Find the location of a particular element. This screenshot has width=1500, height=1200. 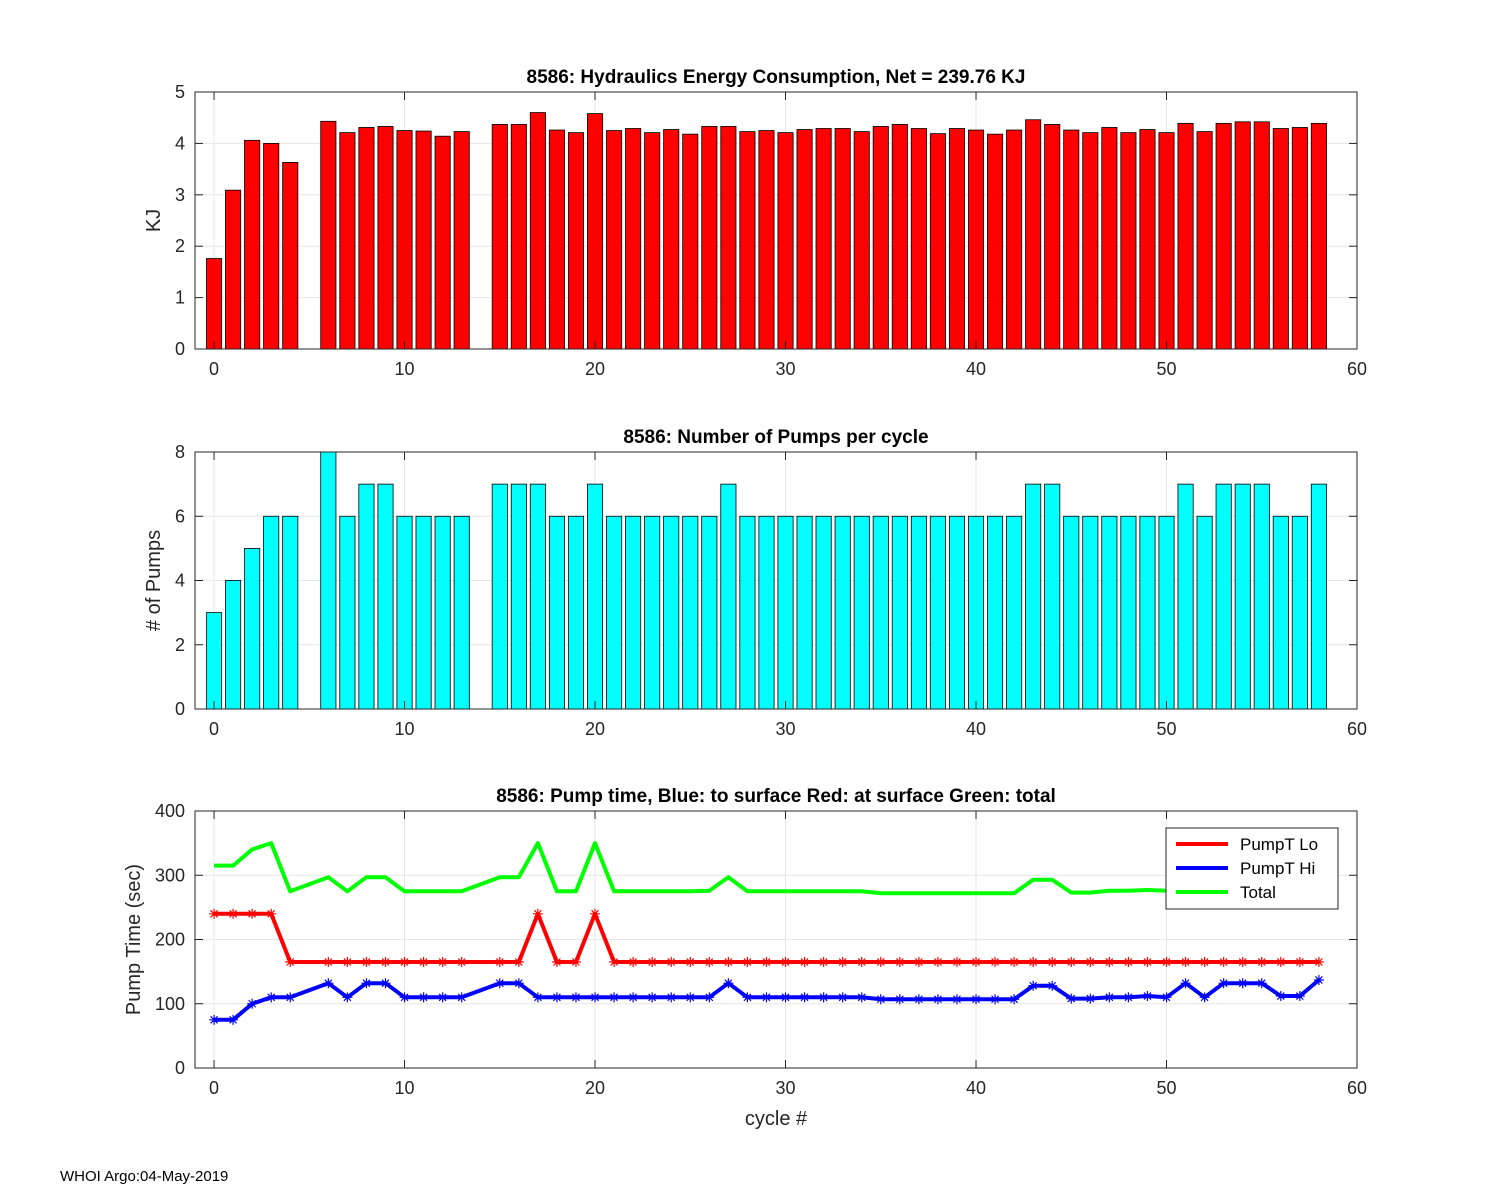

tick-label-y: 1 is located at coordinates (180, 298).